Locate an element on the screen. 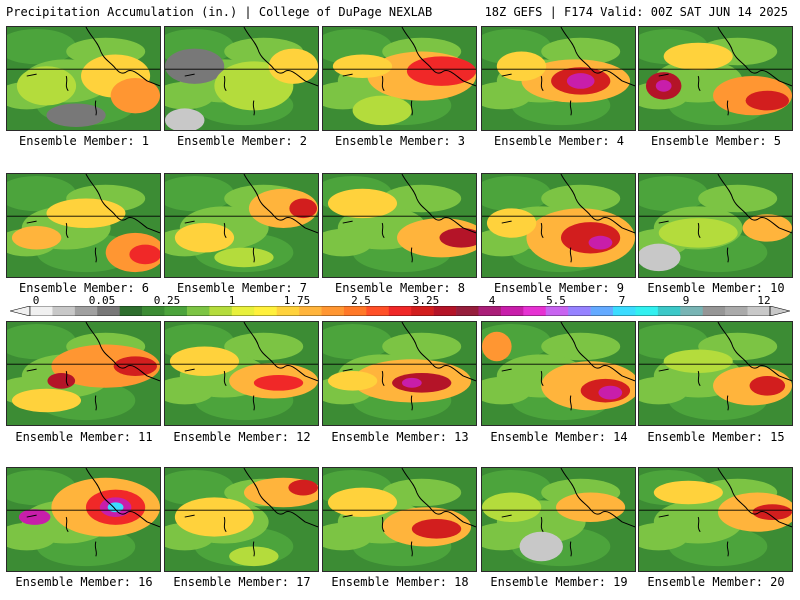 Image resolution: width=800 pixels, height=600 pixels. colorbar-tick-label: 12 is located at coordinates (764, 300).